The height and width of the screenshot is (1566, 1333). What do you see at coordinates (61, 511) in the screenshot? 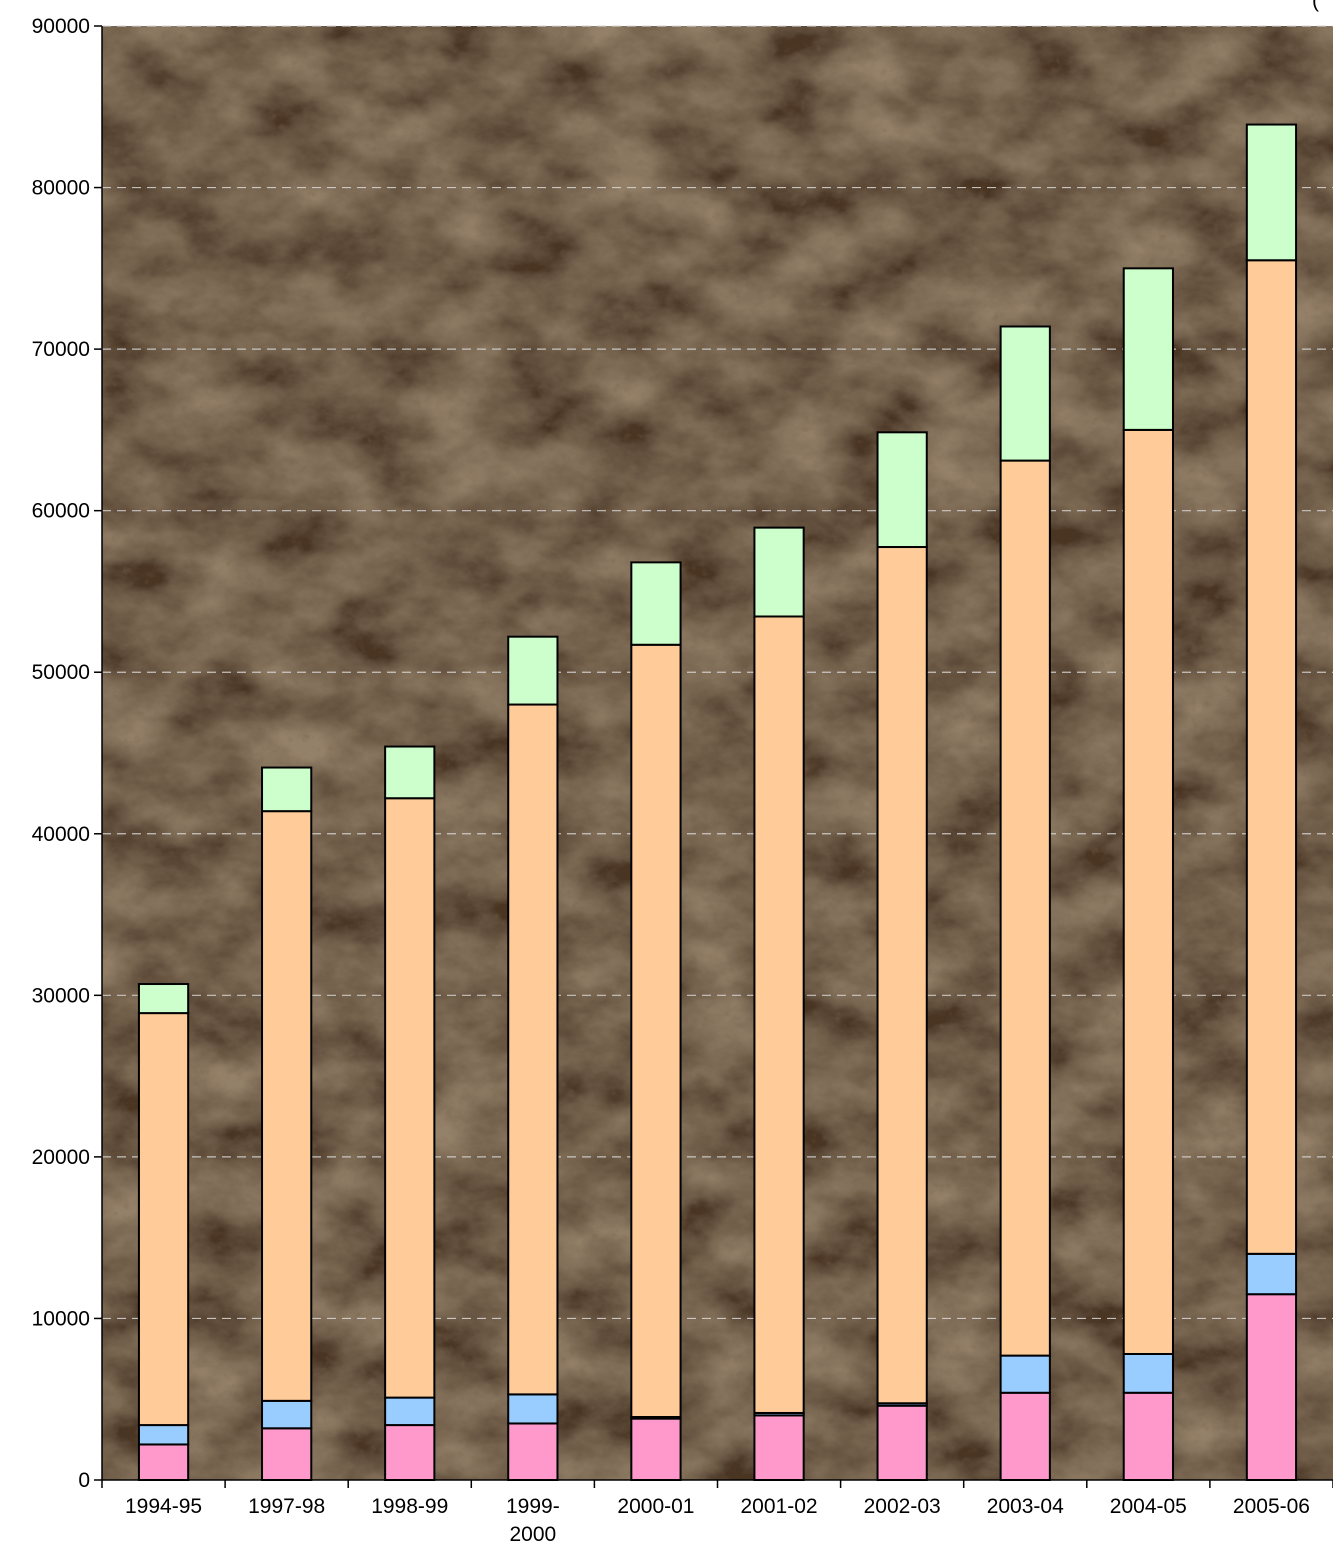
I see `y-tick-label: 60000` at bounding box center [61, 511].